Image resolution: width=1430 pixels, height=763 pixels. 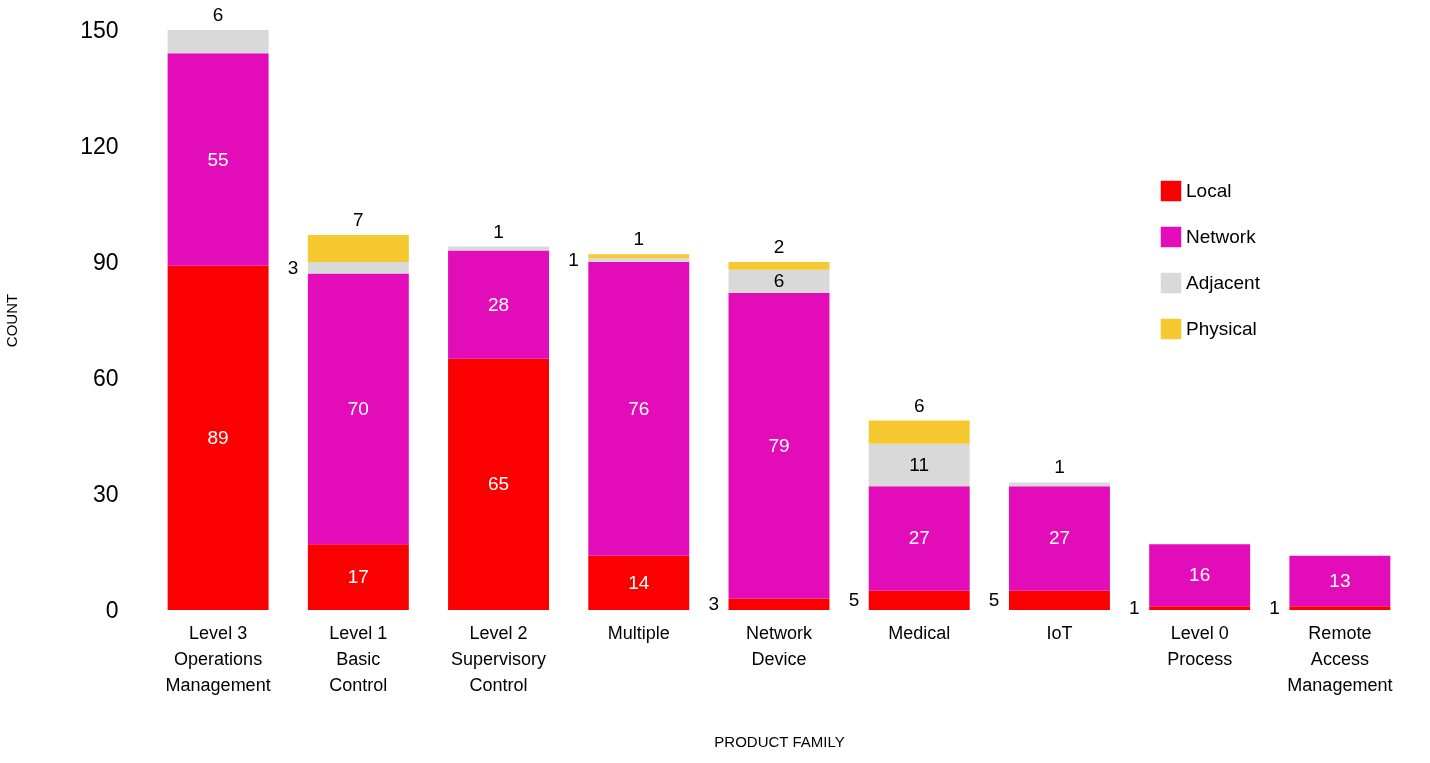 I want to click on x-tick-label: Network Device, so click(x=779, y=645).